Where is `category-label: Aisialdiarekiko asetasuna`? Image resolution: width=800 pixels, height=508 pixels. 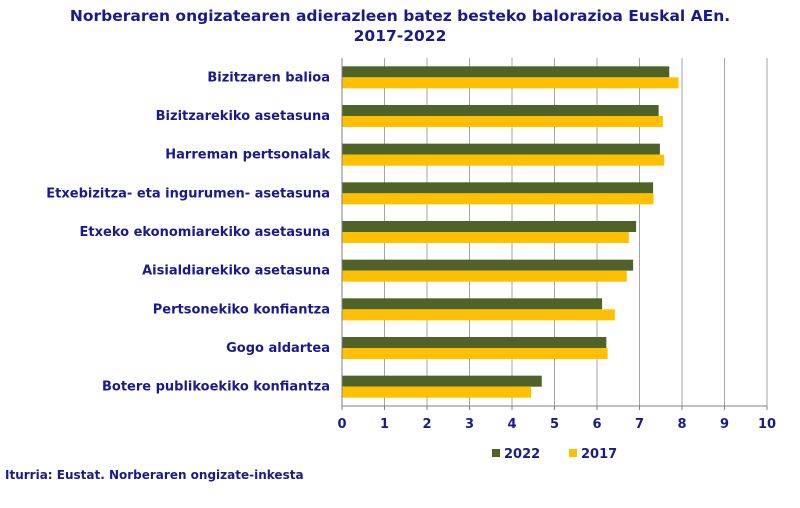 category-label: Aisialdiarekiko asetasuna is located at coordinates (236, 271).